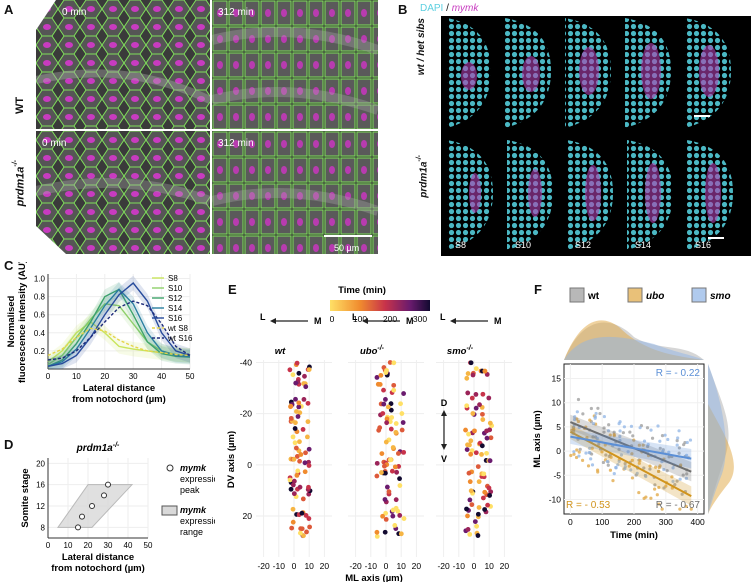 This screenshot has width=753, height=586. Describe the element at coordinates (128, 545) in the screenshot. I see `x-tick-label: 40` at that location.